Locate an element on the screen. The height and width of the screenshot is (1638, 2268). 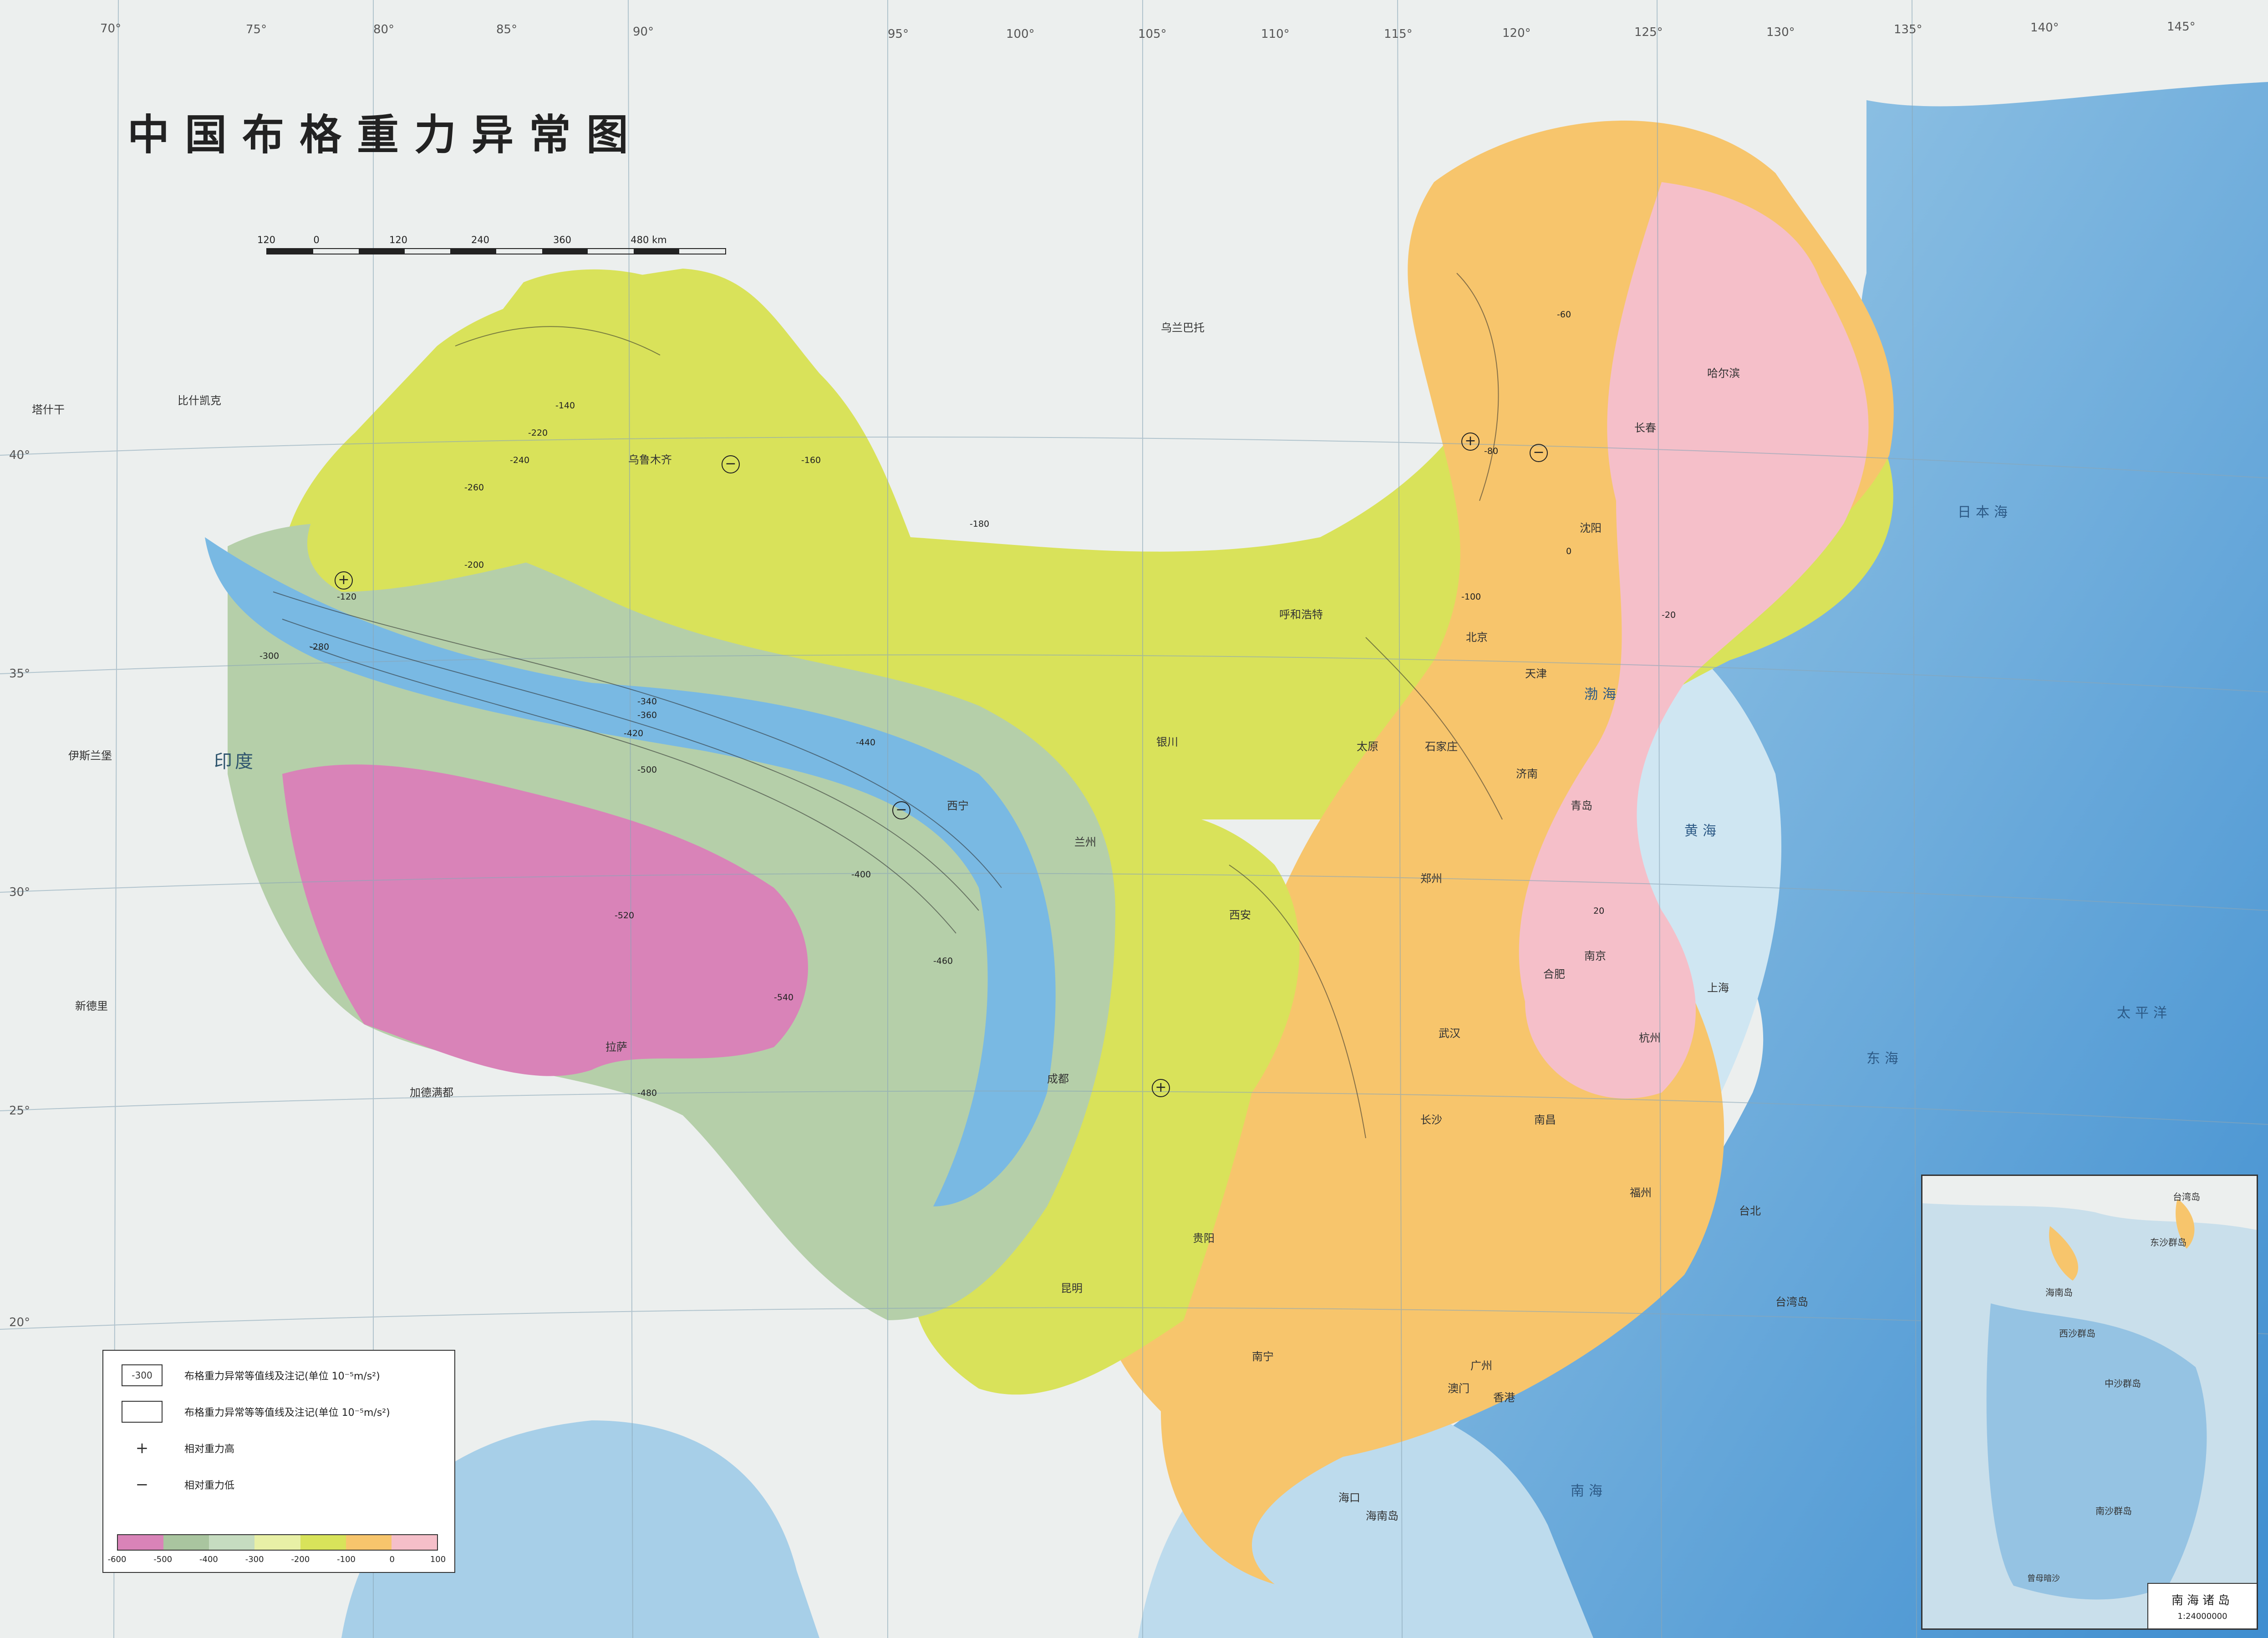
place-label: 西安 is located at coordinates (1240, 915).